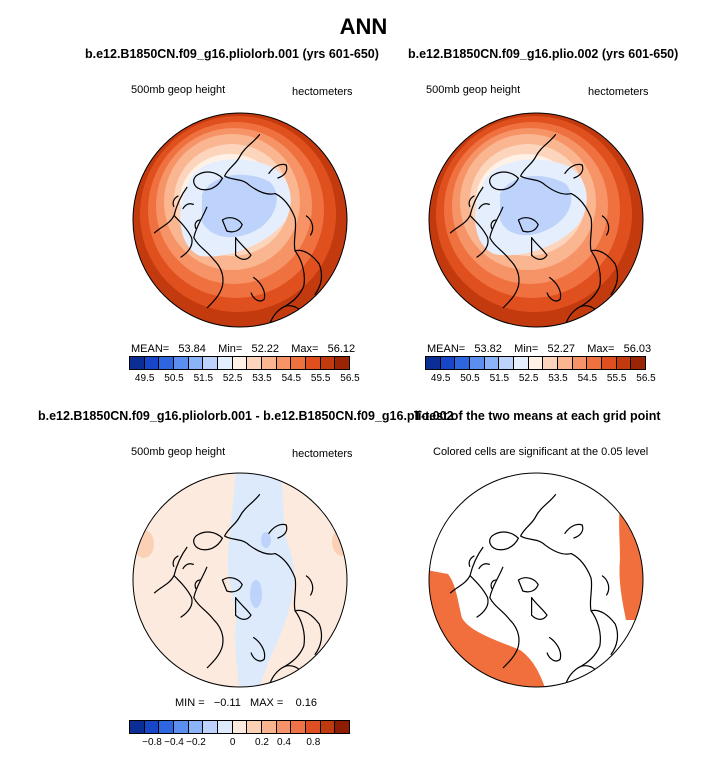 The image size is (727, 778). I want to click on panel1-min-value: 52.22, so click(265, 349).